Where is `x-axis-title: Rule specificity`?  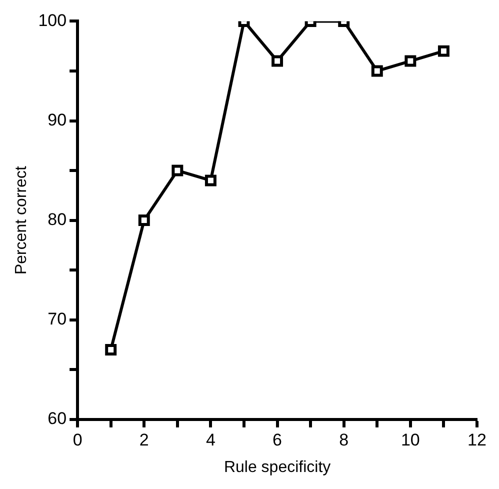 x-axis-title: Rule specificity is located at coordinates (277, 467).